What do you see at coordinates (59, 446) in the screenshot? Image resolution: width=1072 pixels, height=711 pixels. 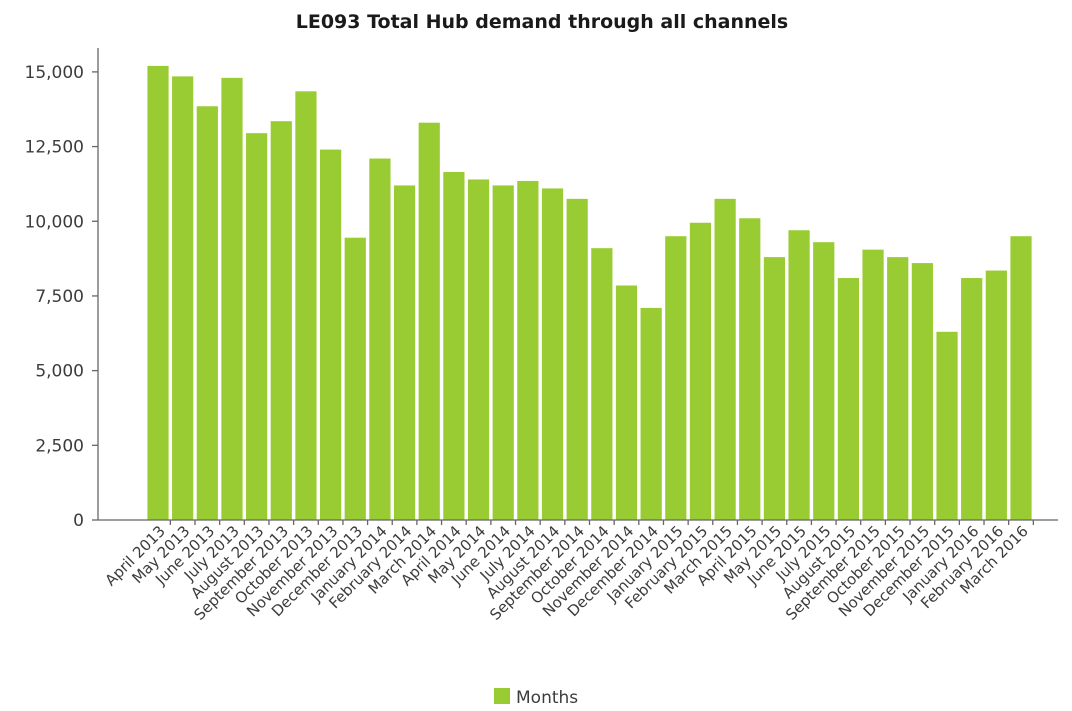 I see `y-tick-label: 2,500` at bounding box center [59, 446].